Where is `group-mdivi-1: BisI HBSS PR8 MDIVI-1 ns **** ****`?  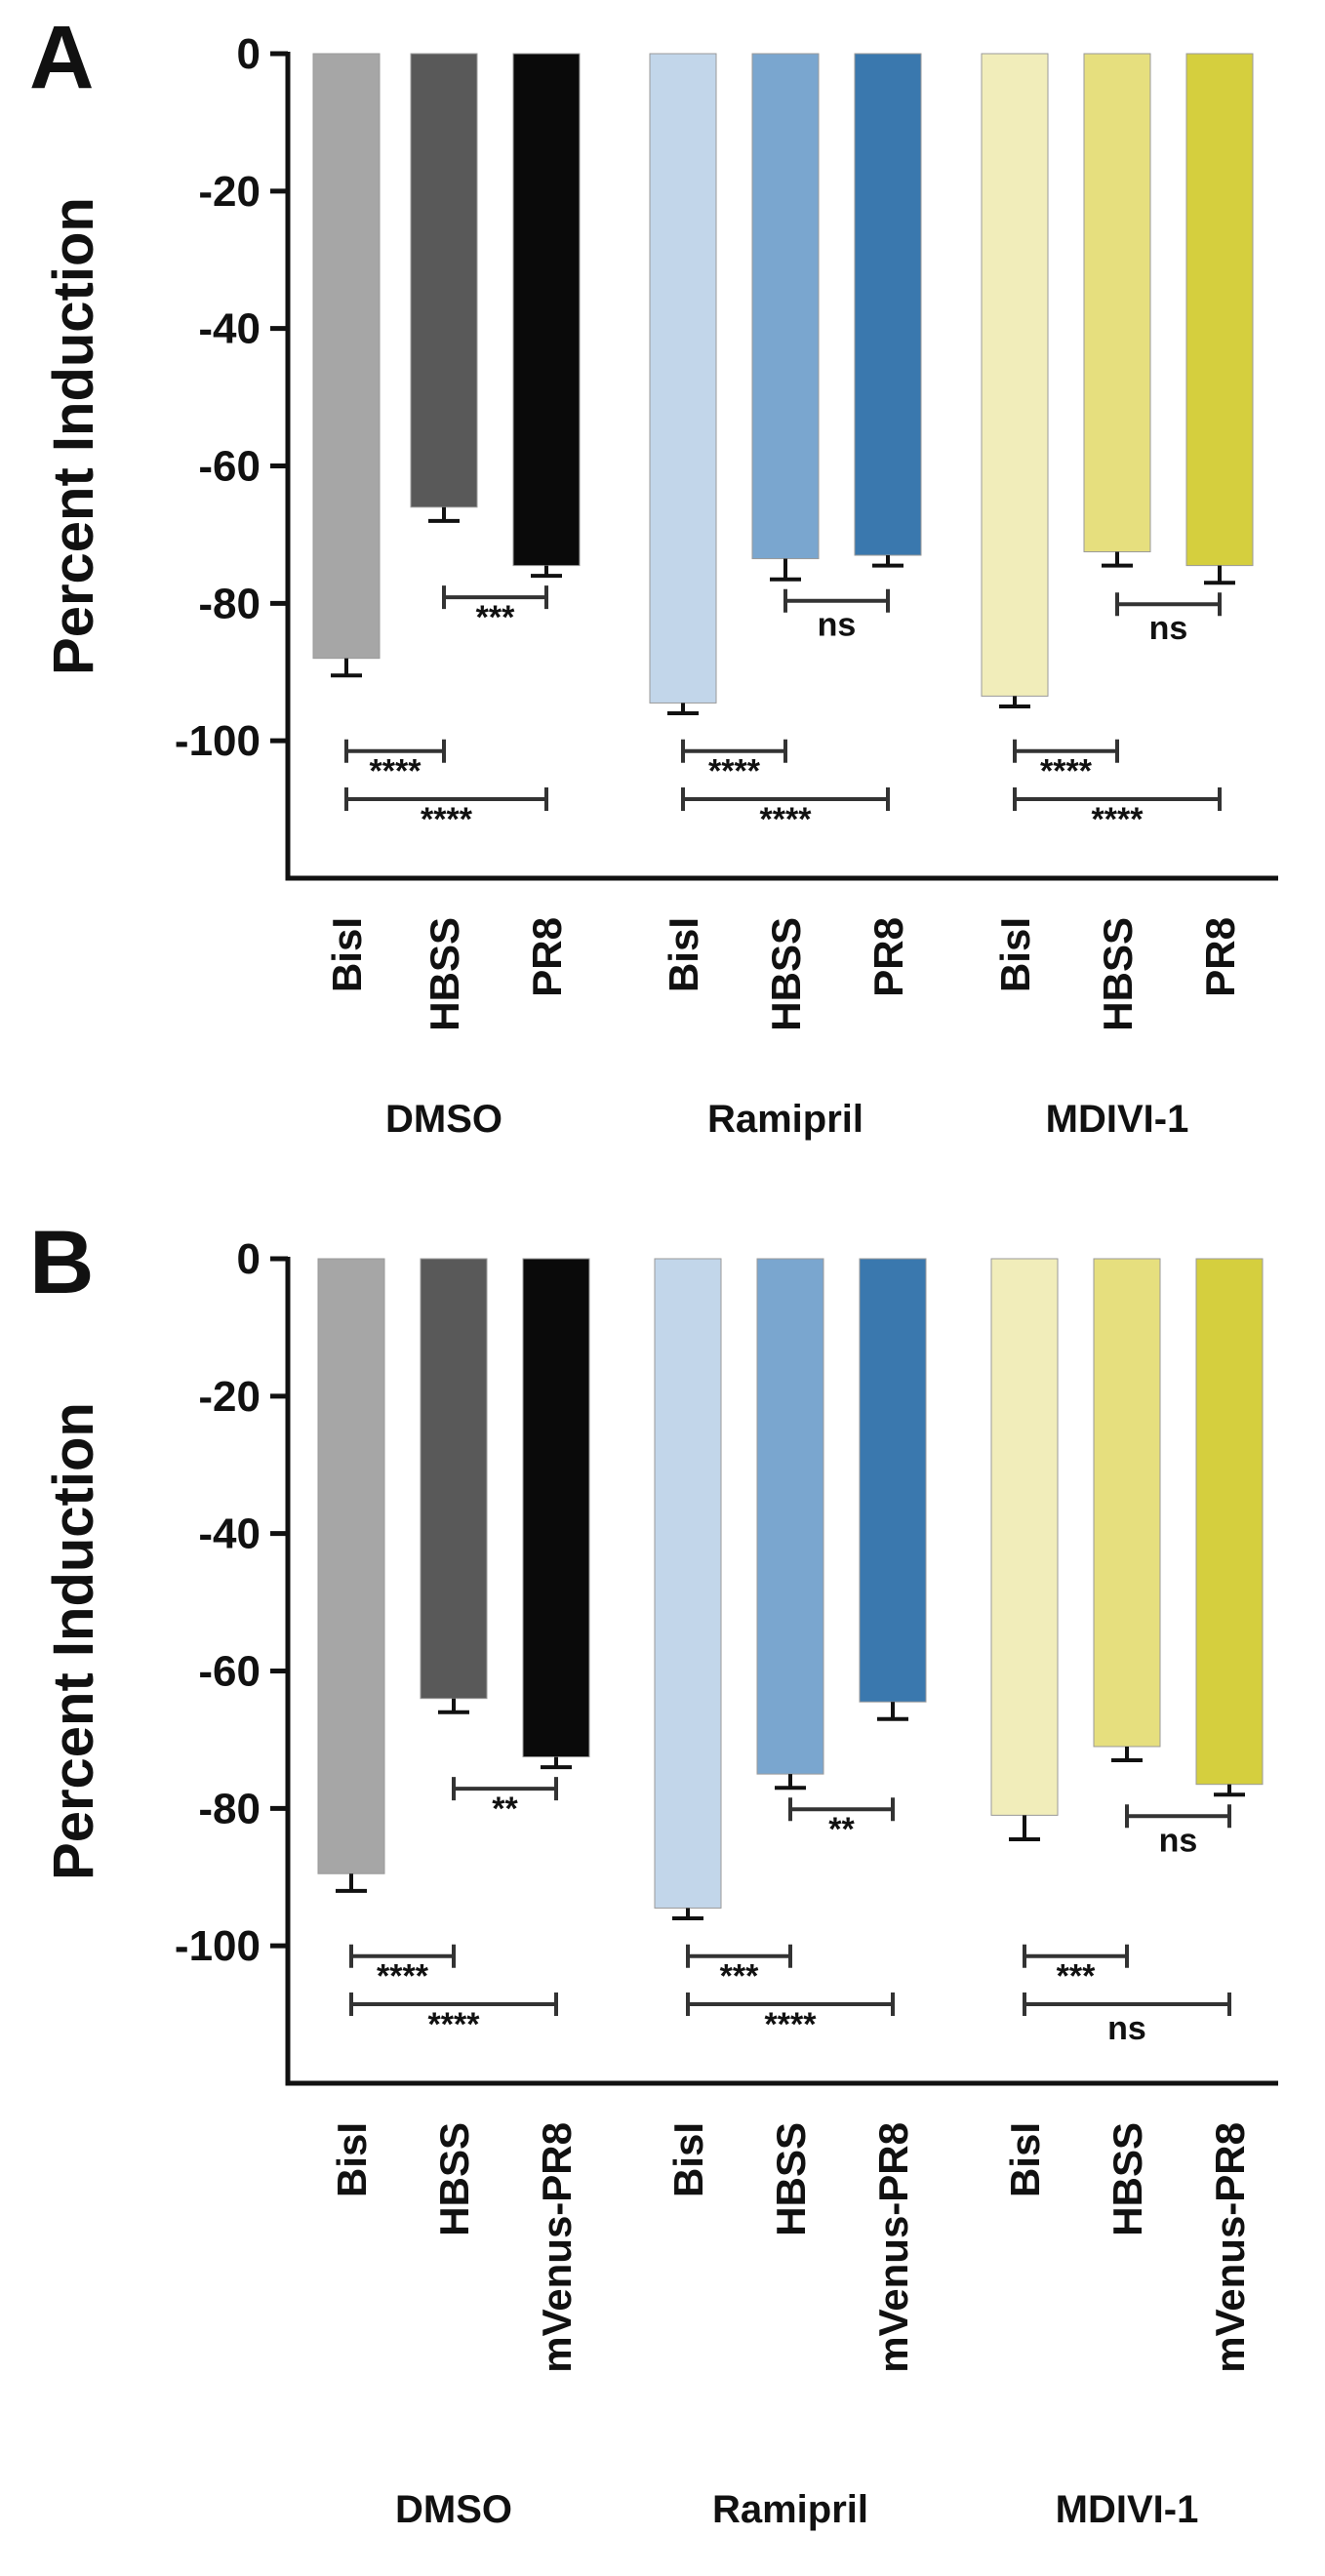
group-mdivi-1: BisI HBSS PR8 MDIVI-1 ns **** **** is located at coordinates (1117, 597).